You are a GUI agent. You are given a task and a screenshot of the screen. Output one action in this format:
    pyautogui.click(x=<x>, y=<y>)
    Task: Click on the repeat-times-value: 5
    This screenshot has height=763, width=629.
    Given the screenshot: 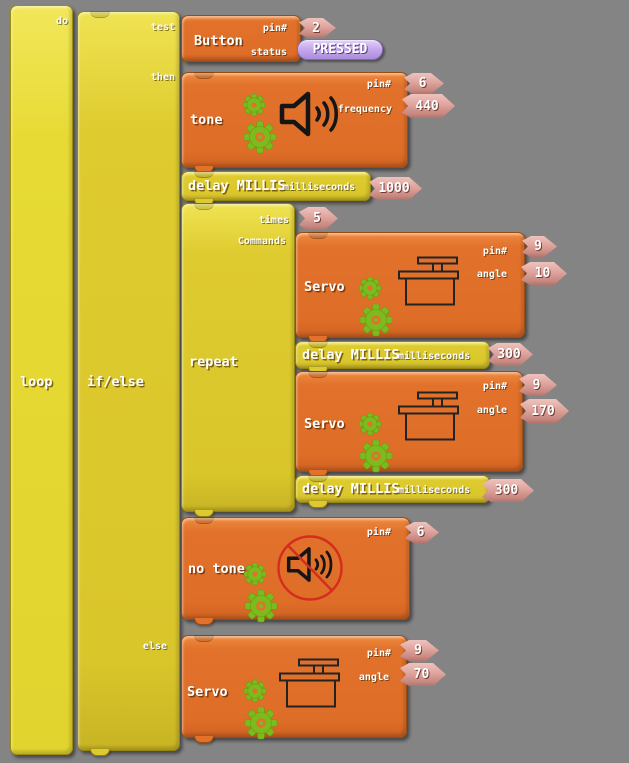 What is the action you would take?
    pyautogui.click(x=317, y=218)
    